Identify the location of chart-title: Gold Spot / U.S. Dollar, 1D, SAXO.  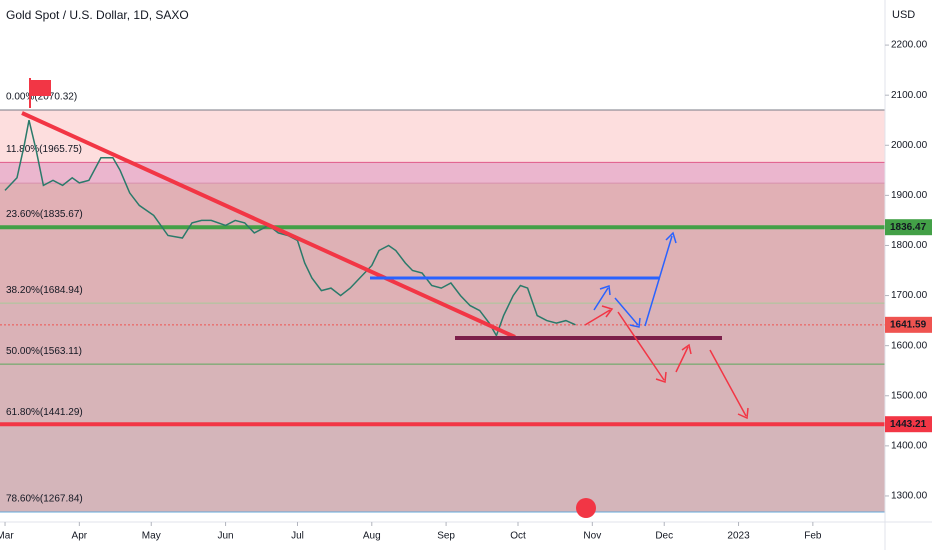
(97, 15).